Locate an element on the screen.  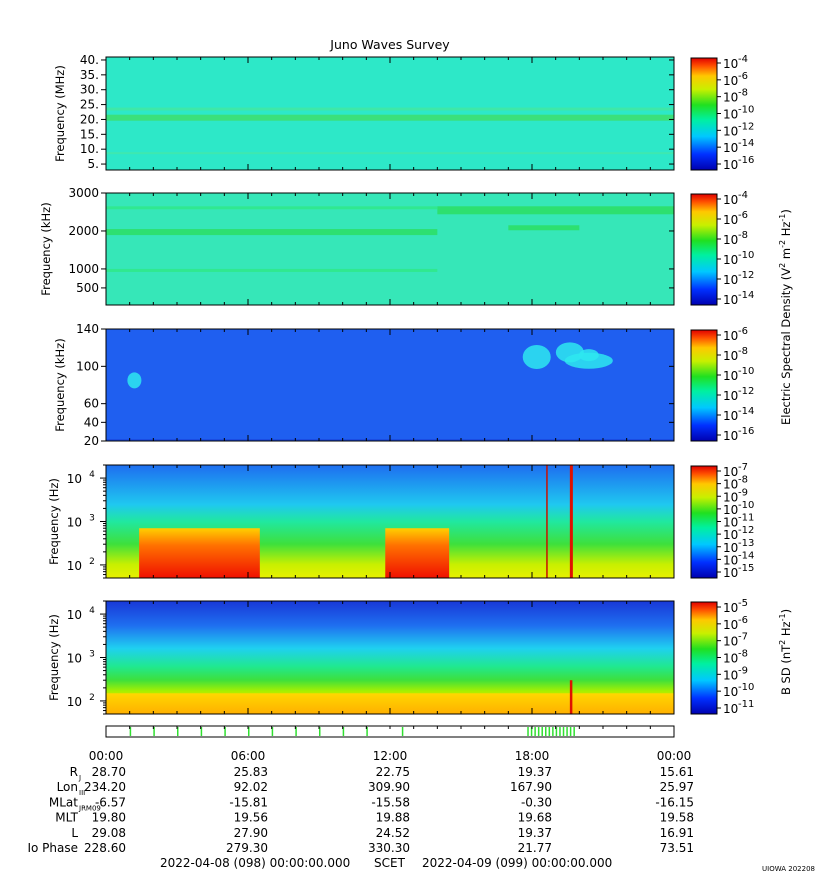
y-tick-label: 25. is located at coordinates (89, 105).